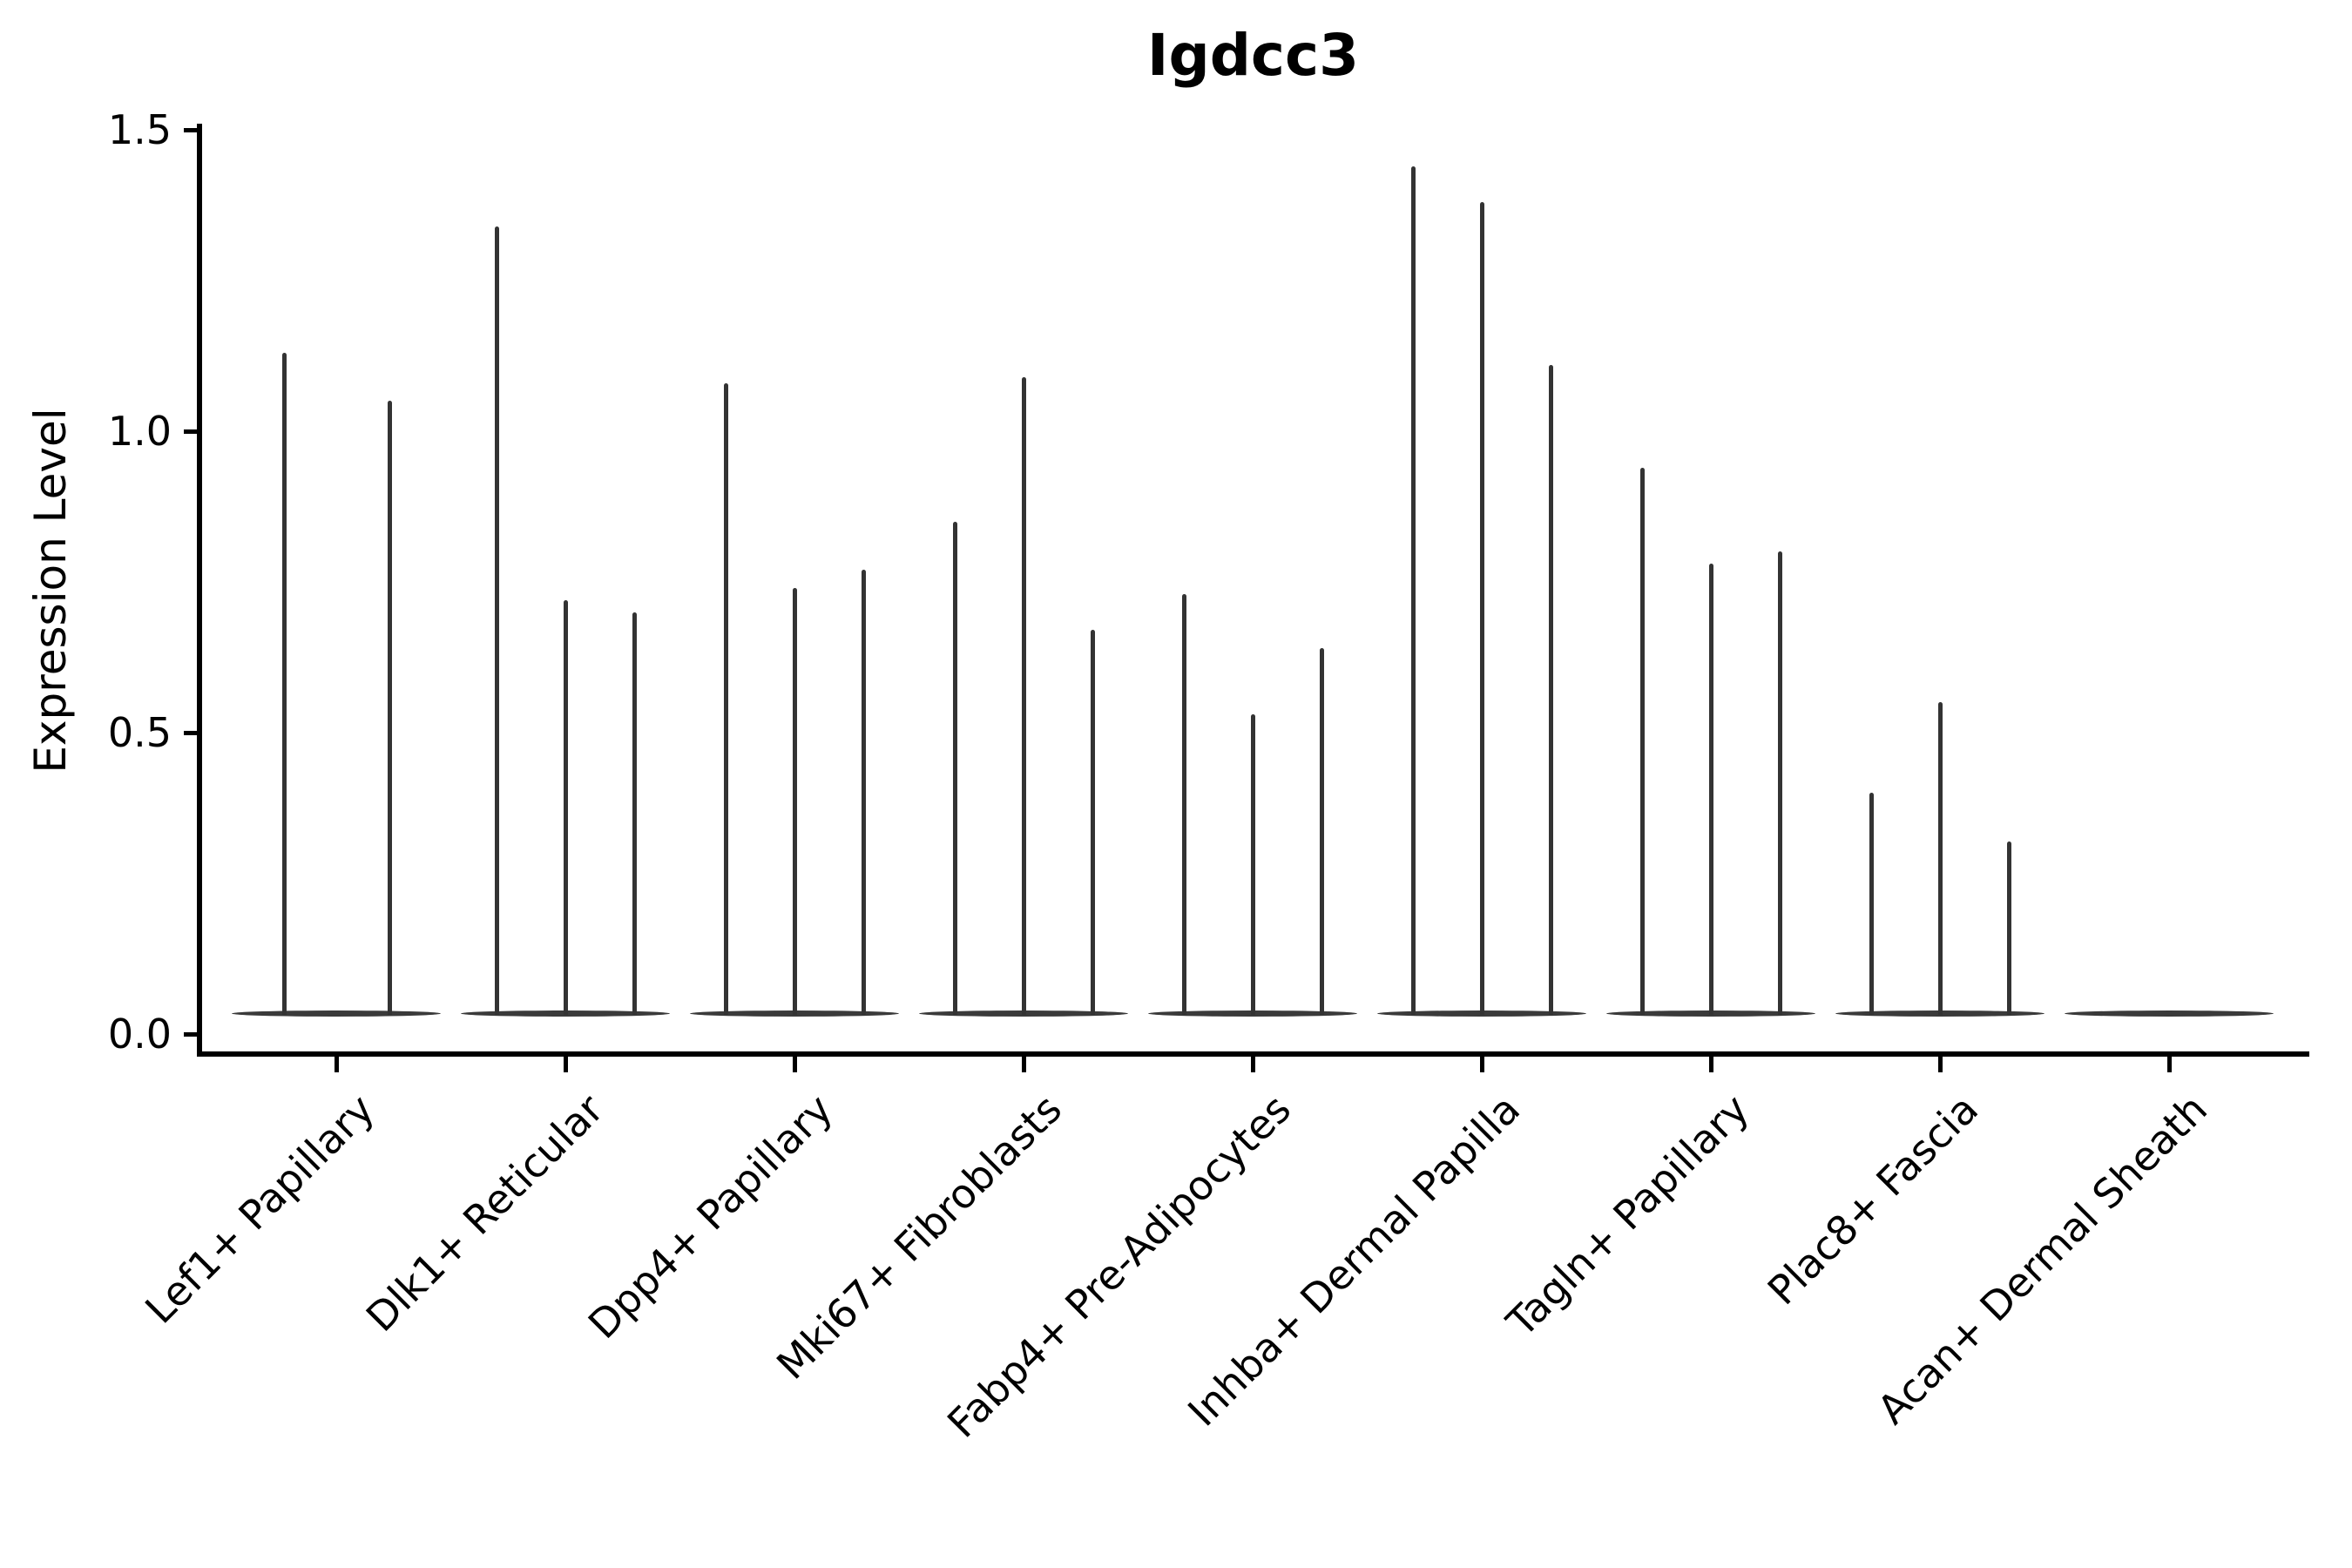 This screenshot has height=1568, width=2352. Describe the element at coordinates (139, 129) in the screenshot. I see `y-tick-label: 1.5` at that location.